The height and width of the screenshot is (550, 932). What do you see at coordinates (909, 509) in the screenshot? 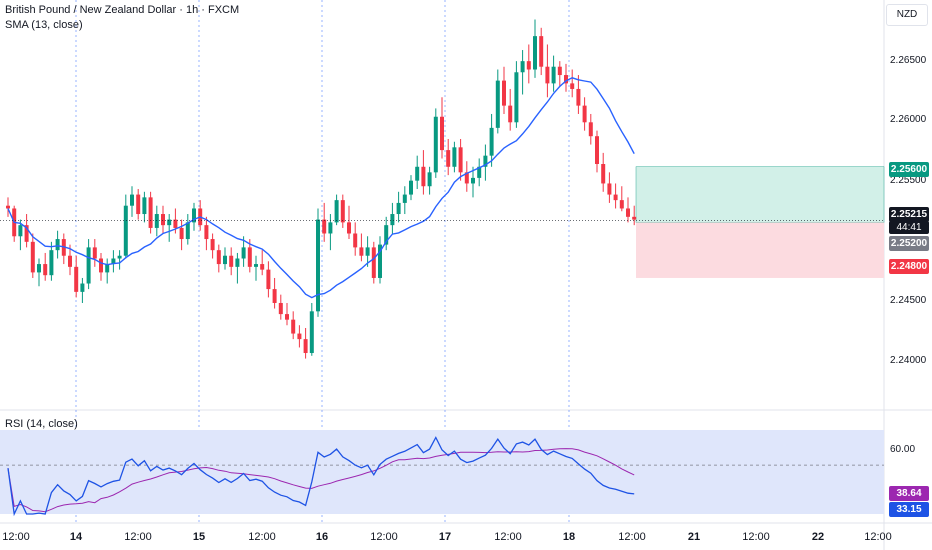
I see `rsi-signal-badge: 33.15` at bounding box center [909, 509].